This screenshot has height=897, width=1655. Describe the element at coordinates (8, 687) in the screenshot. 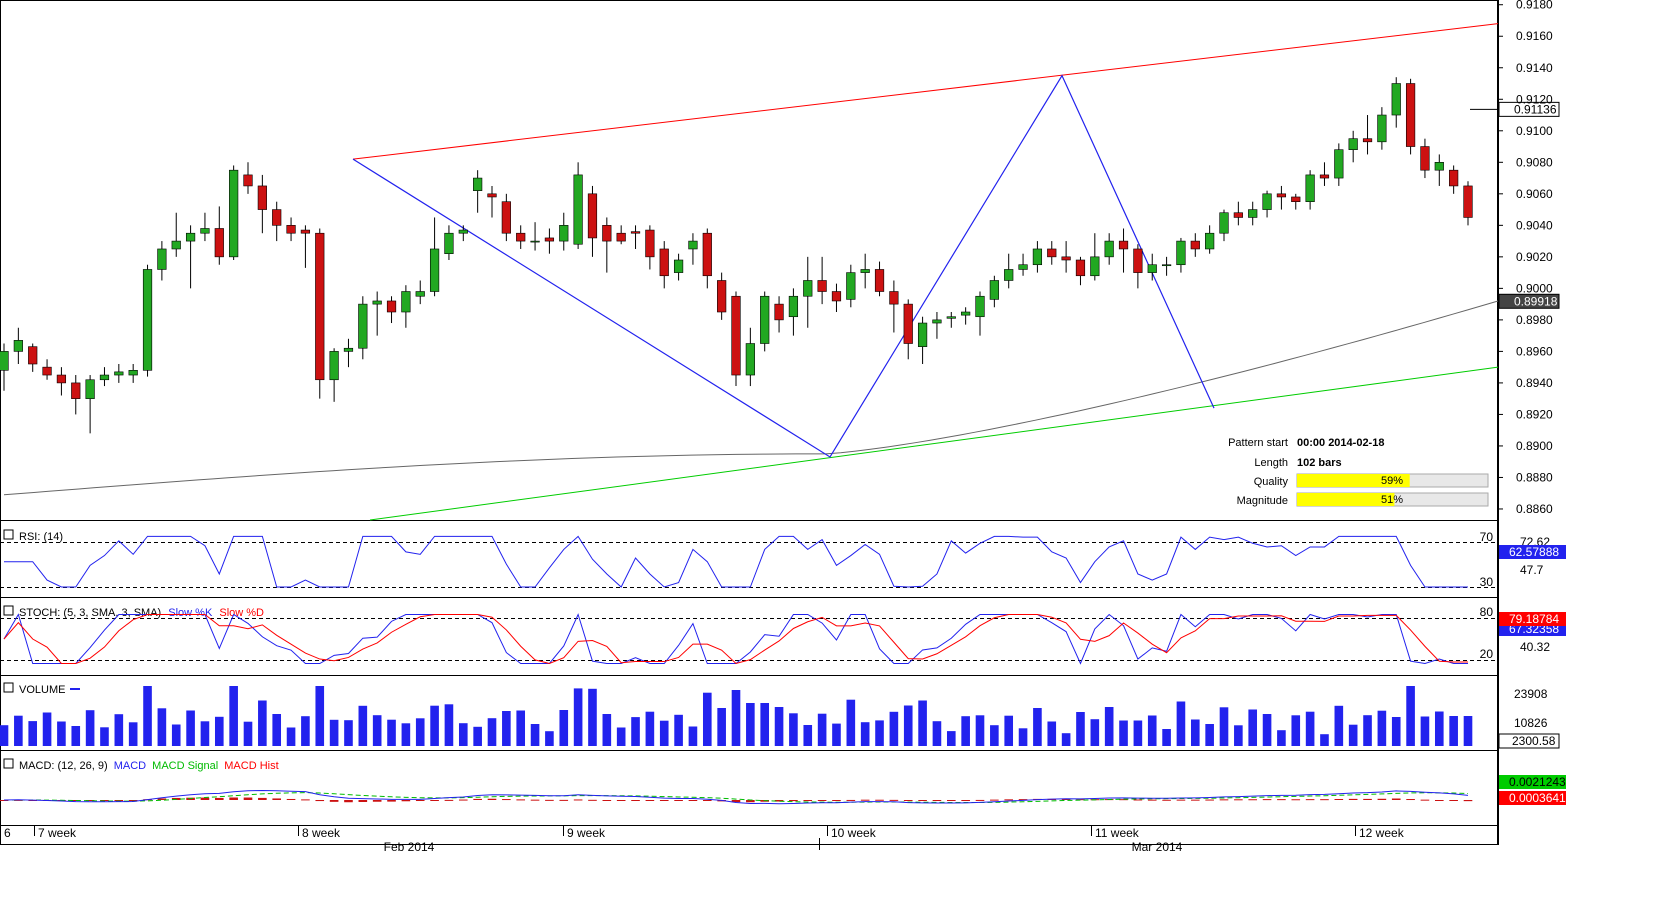

I see `volume-close-icon` at that location.